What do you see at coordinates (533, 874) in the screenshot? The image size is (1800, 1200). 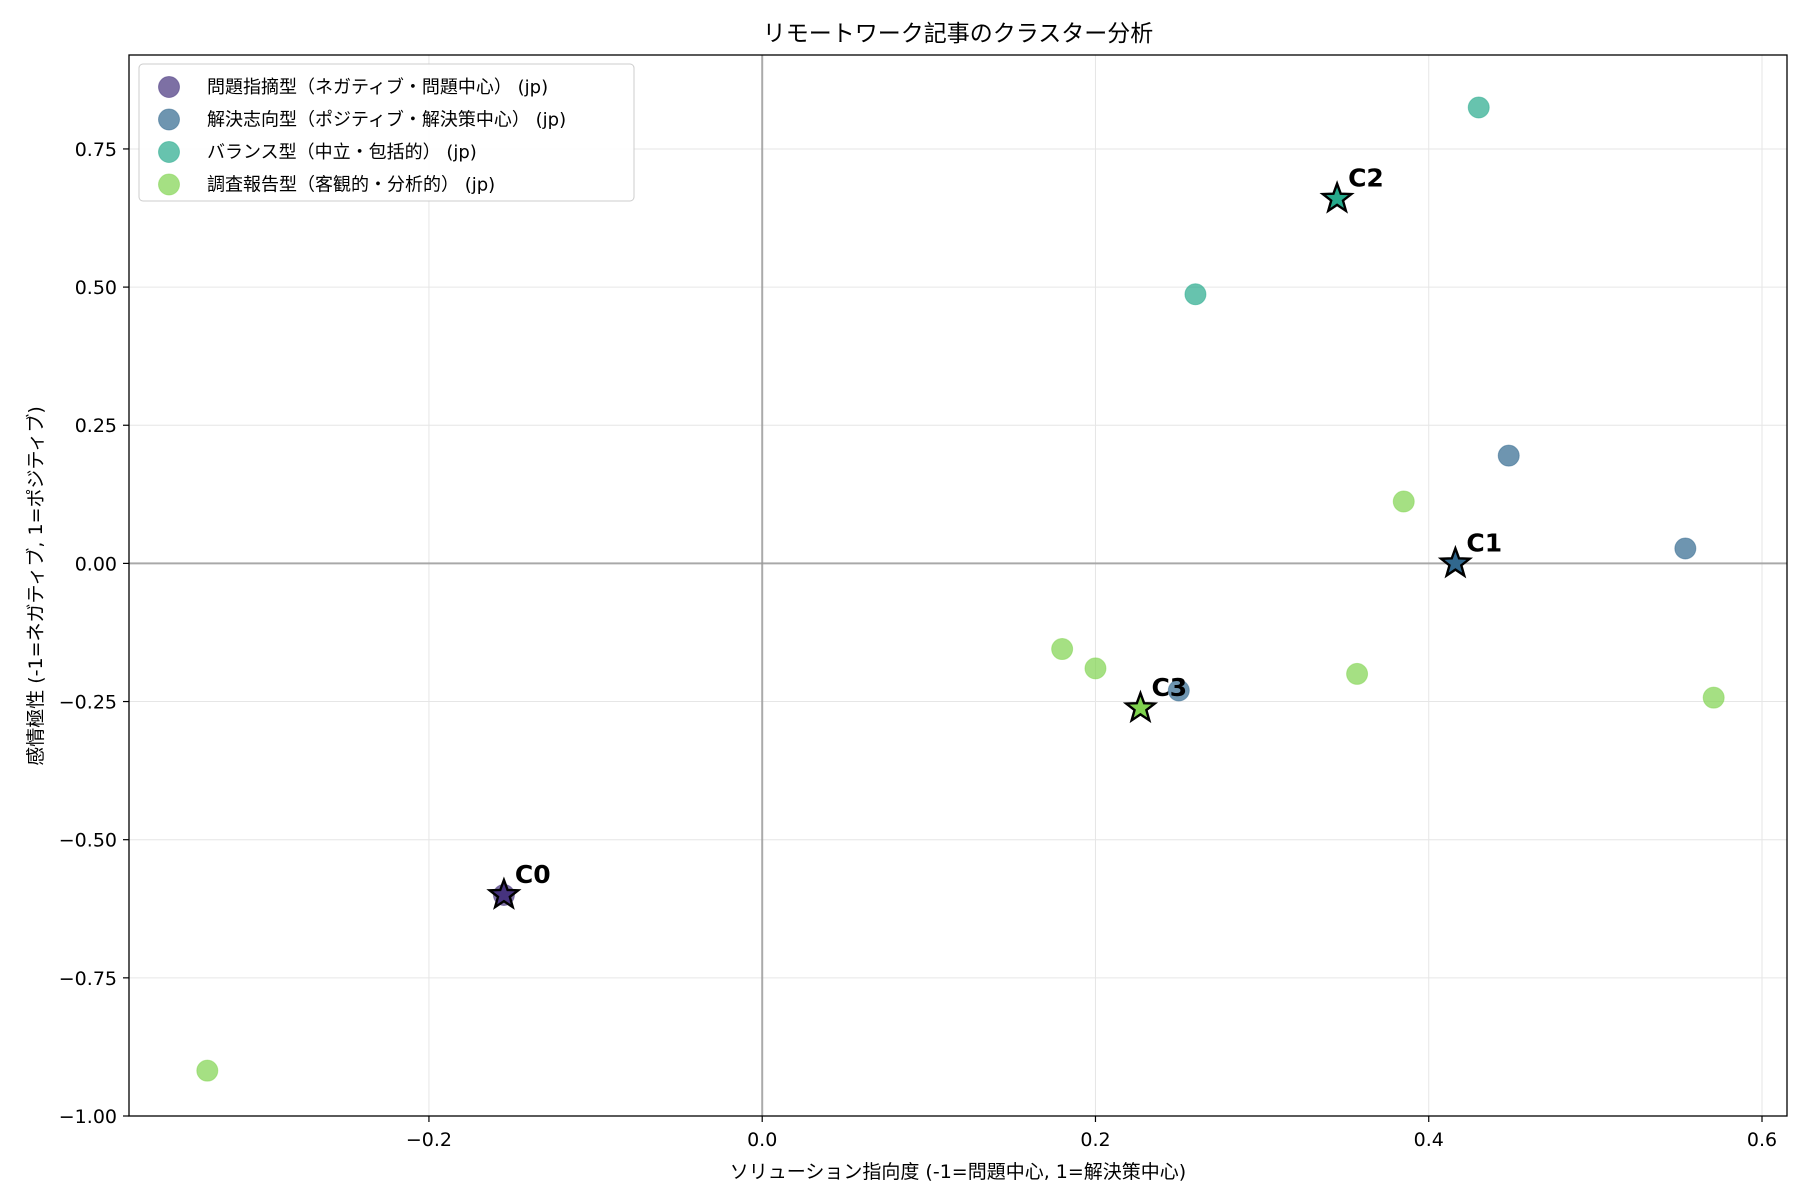 I see `centroid-label-c0: C0` at bounding box center [533, 874].